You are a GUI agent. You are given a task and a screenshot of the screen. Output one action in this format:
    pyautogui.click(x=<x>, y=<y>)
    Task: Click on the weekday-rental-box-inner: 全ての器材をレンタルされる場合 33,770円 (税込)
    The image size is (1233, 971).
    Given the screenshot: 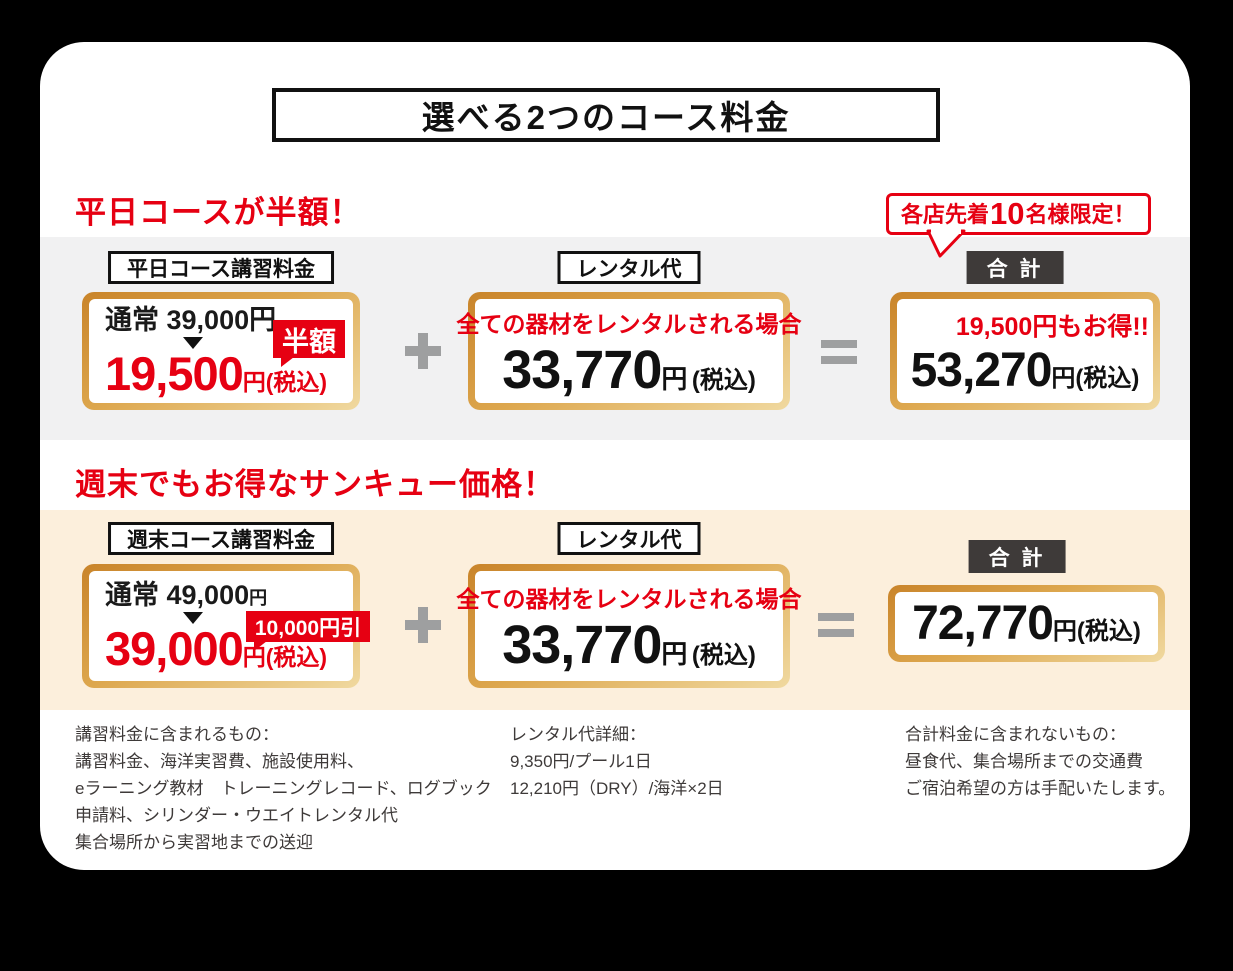 What is the action you would take?
    pyautogui.click(x=629, y=351)
    